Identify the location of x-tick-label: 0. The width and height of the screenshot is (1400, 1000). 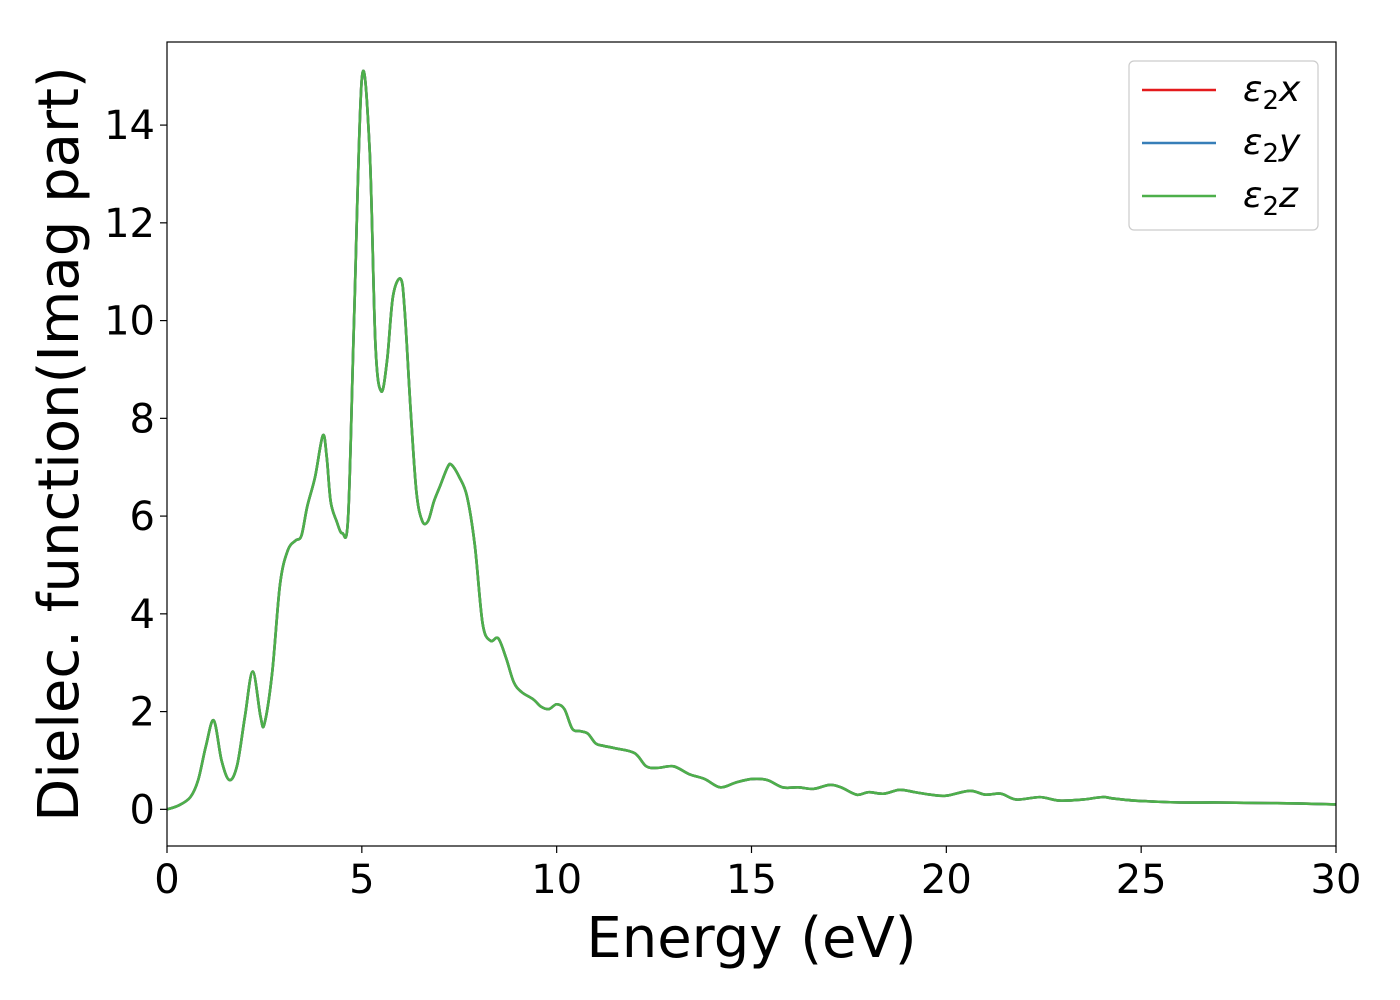
(166, 880).